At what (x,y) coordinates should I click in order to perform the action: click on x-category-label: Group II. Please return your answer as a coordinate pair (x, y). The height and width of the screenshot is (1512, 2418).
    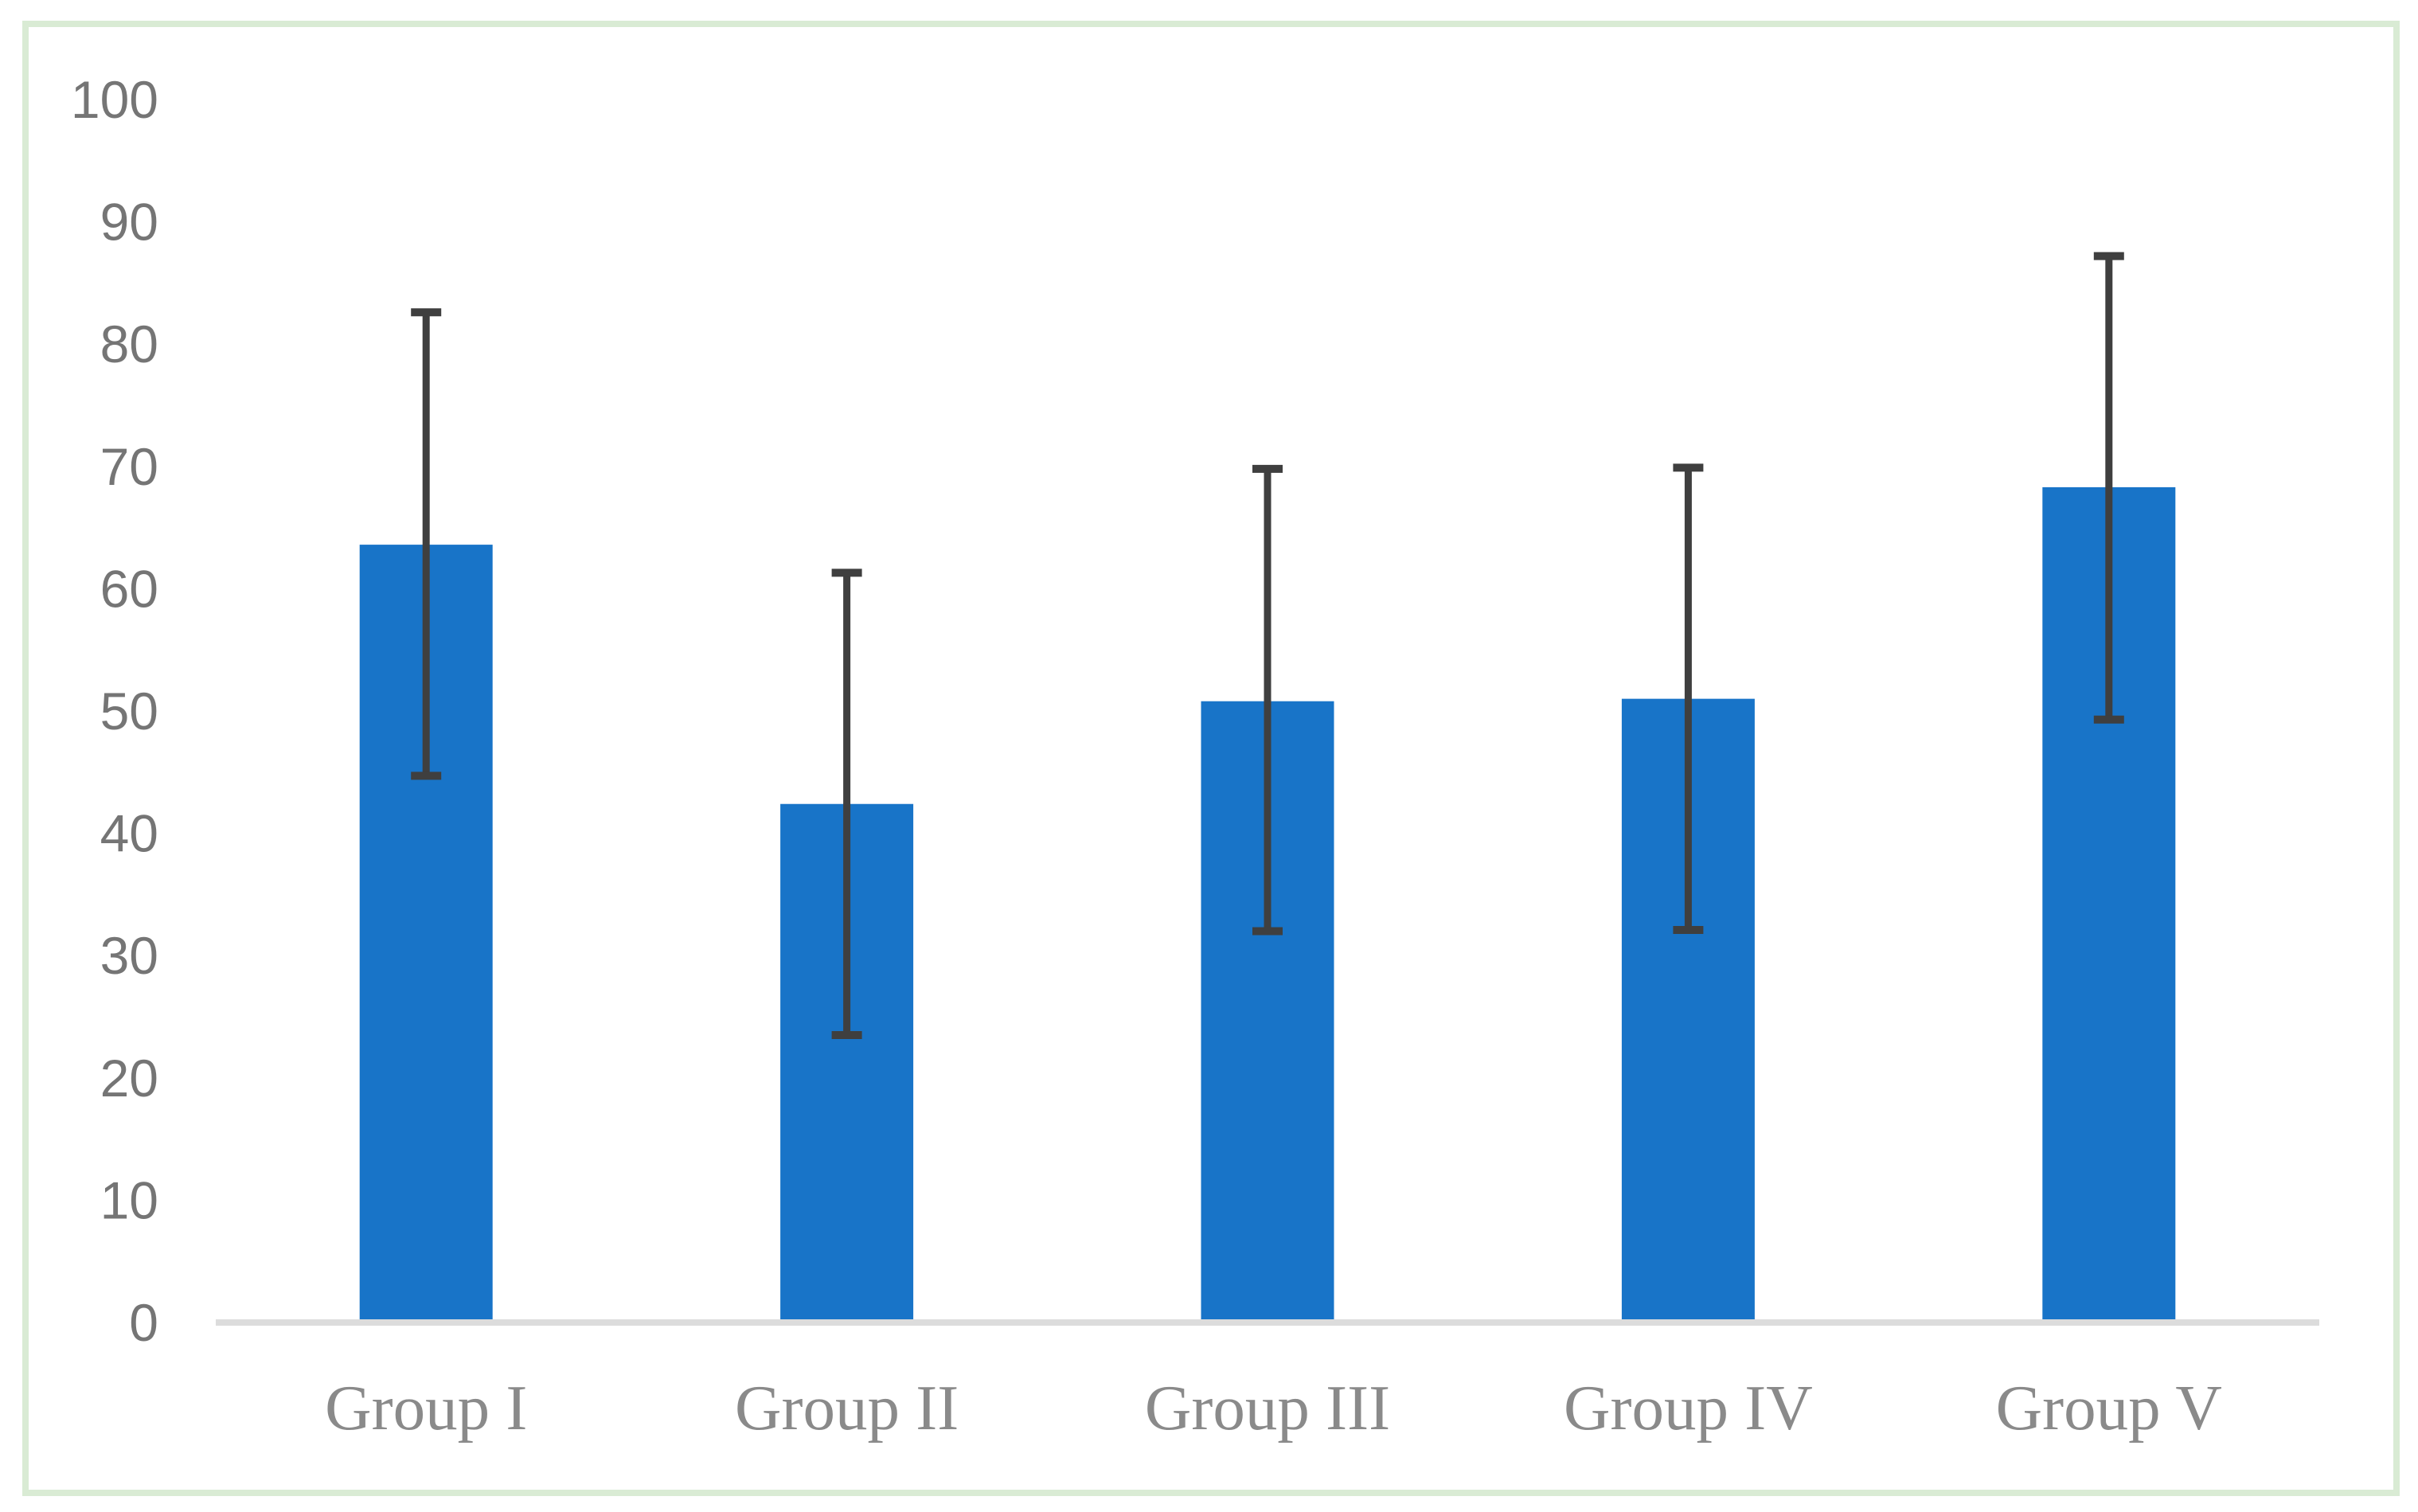
    Looking at the image, I should click on (847, 1408).